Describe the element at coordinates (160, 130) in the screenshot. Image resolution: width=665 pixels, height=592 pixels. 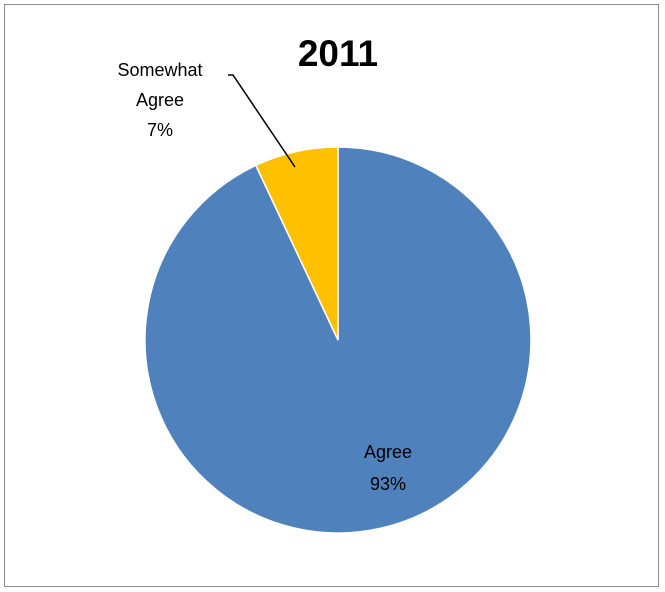
I see `data-label-somewhat-percent: 7%` at that location.